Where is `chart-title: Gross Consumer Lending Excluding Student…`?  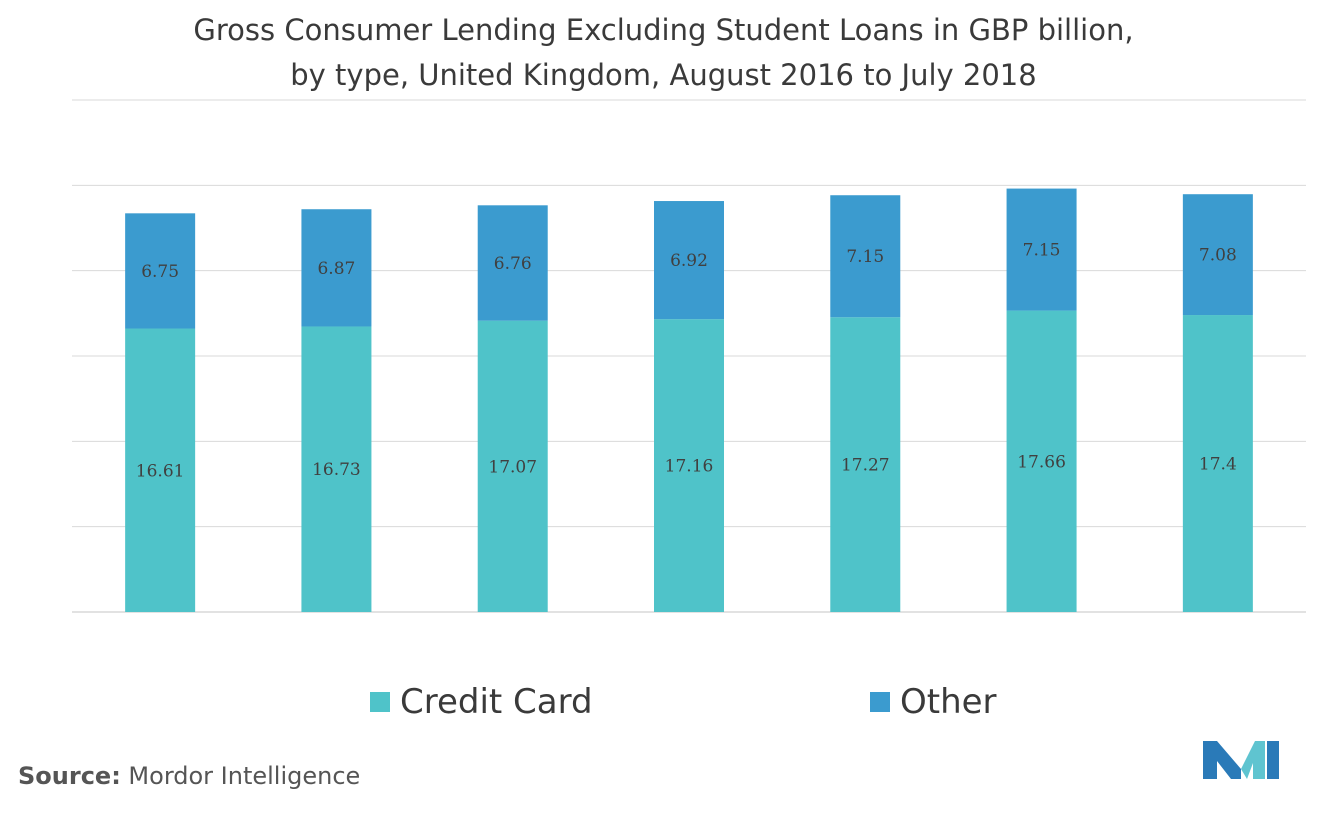 chart-title: Gross Consumer Lending Excluding Student… is located at coordinates (663, 53).